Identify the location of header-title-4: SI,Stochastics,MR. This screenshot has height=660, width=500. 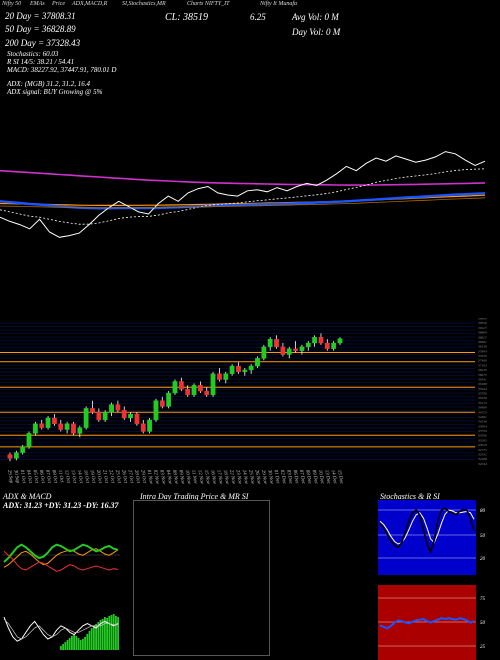
(144, 4).